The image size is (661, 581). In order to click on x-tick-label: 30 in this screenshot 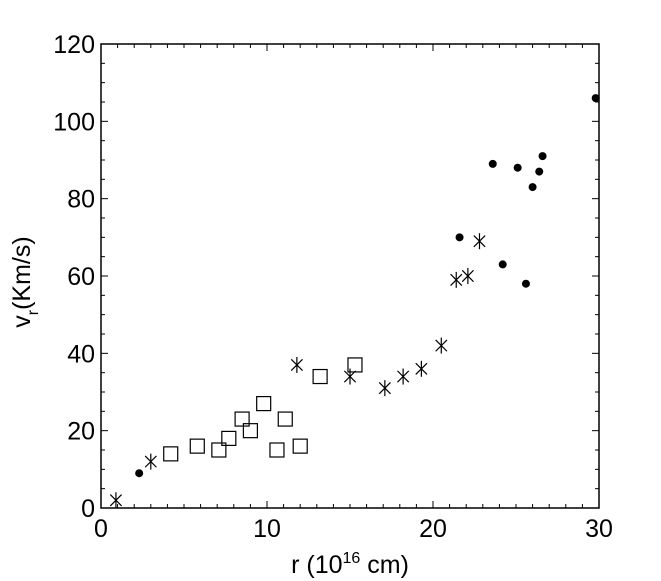, I will do `click(599, 529)`.